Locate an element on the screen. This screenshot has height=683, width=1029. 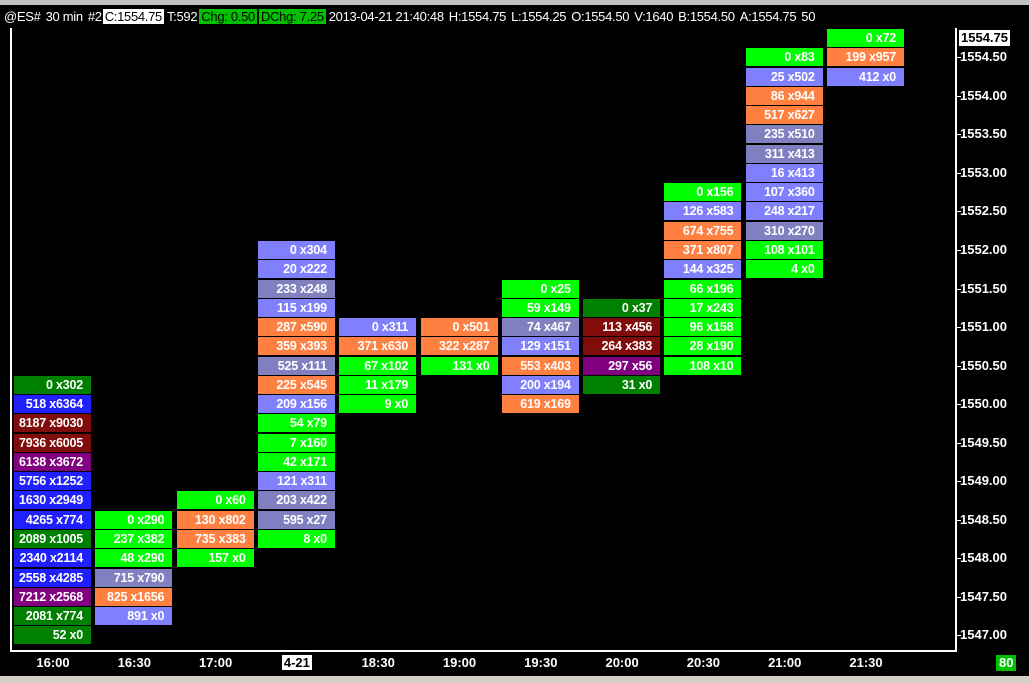
footprint-cell: 108 x101 is located at coordinates (784, 249).